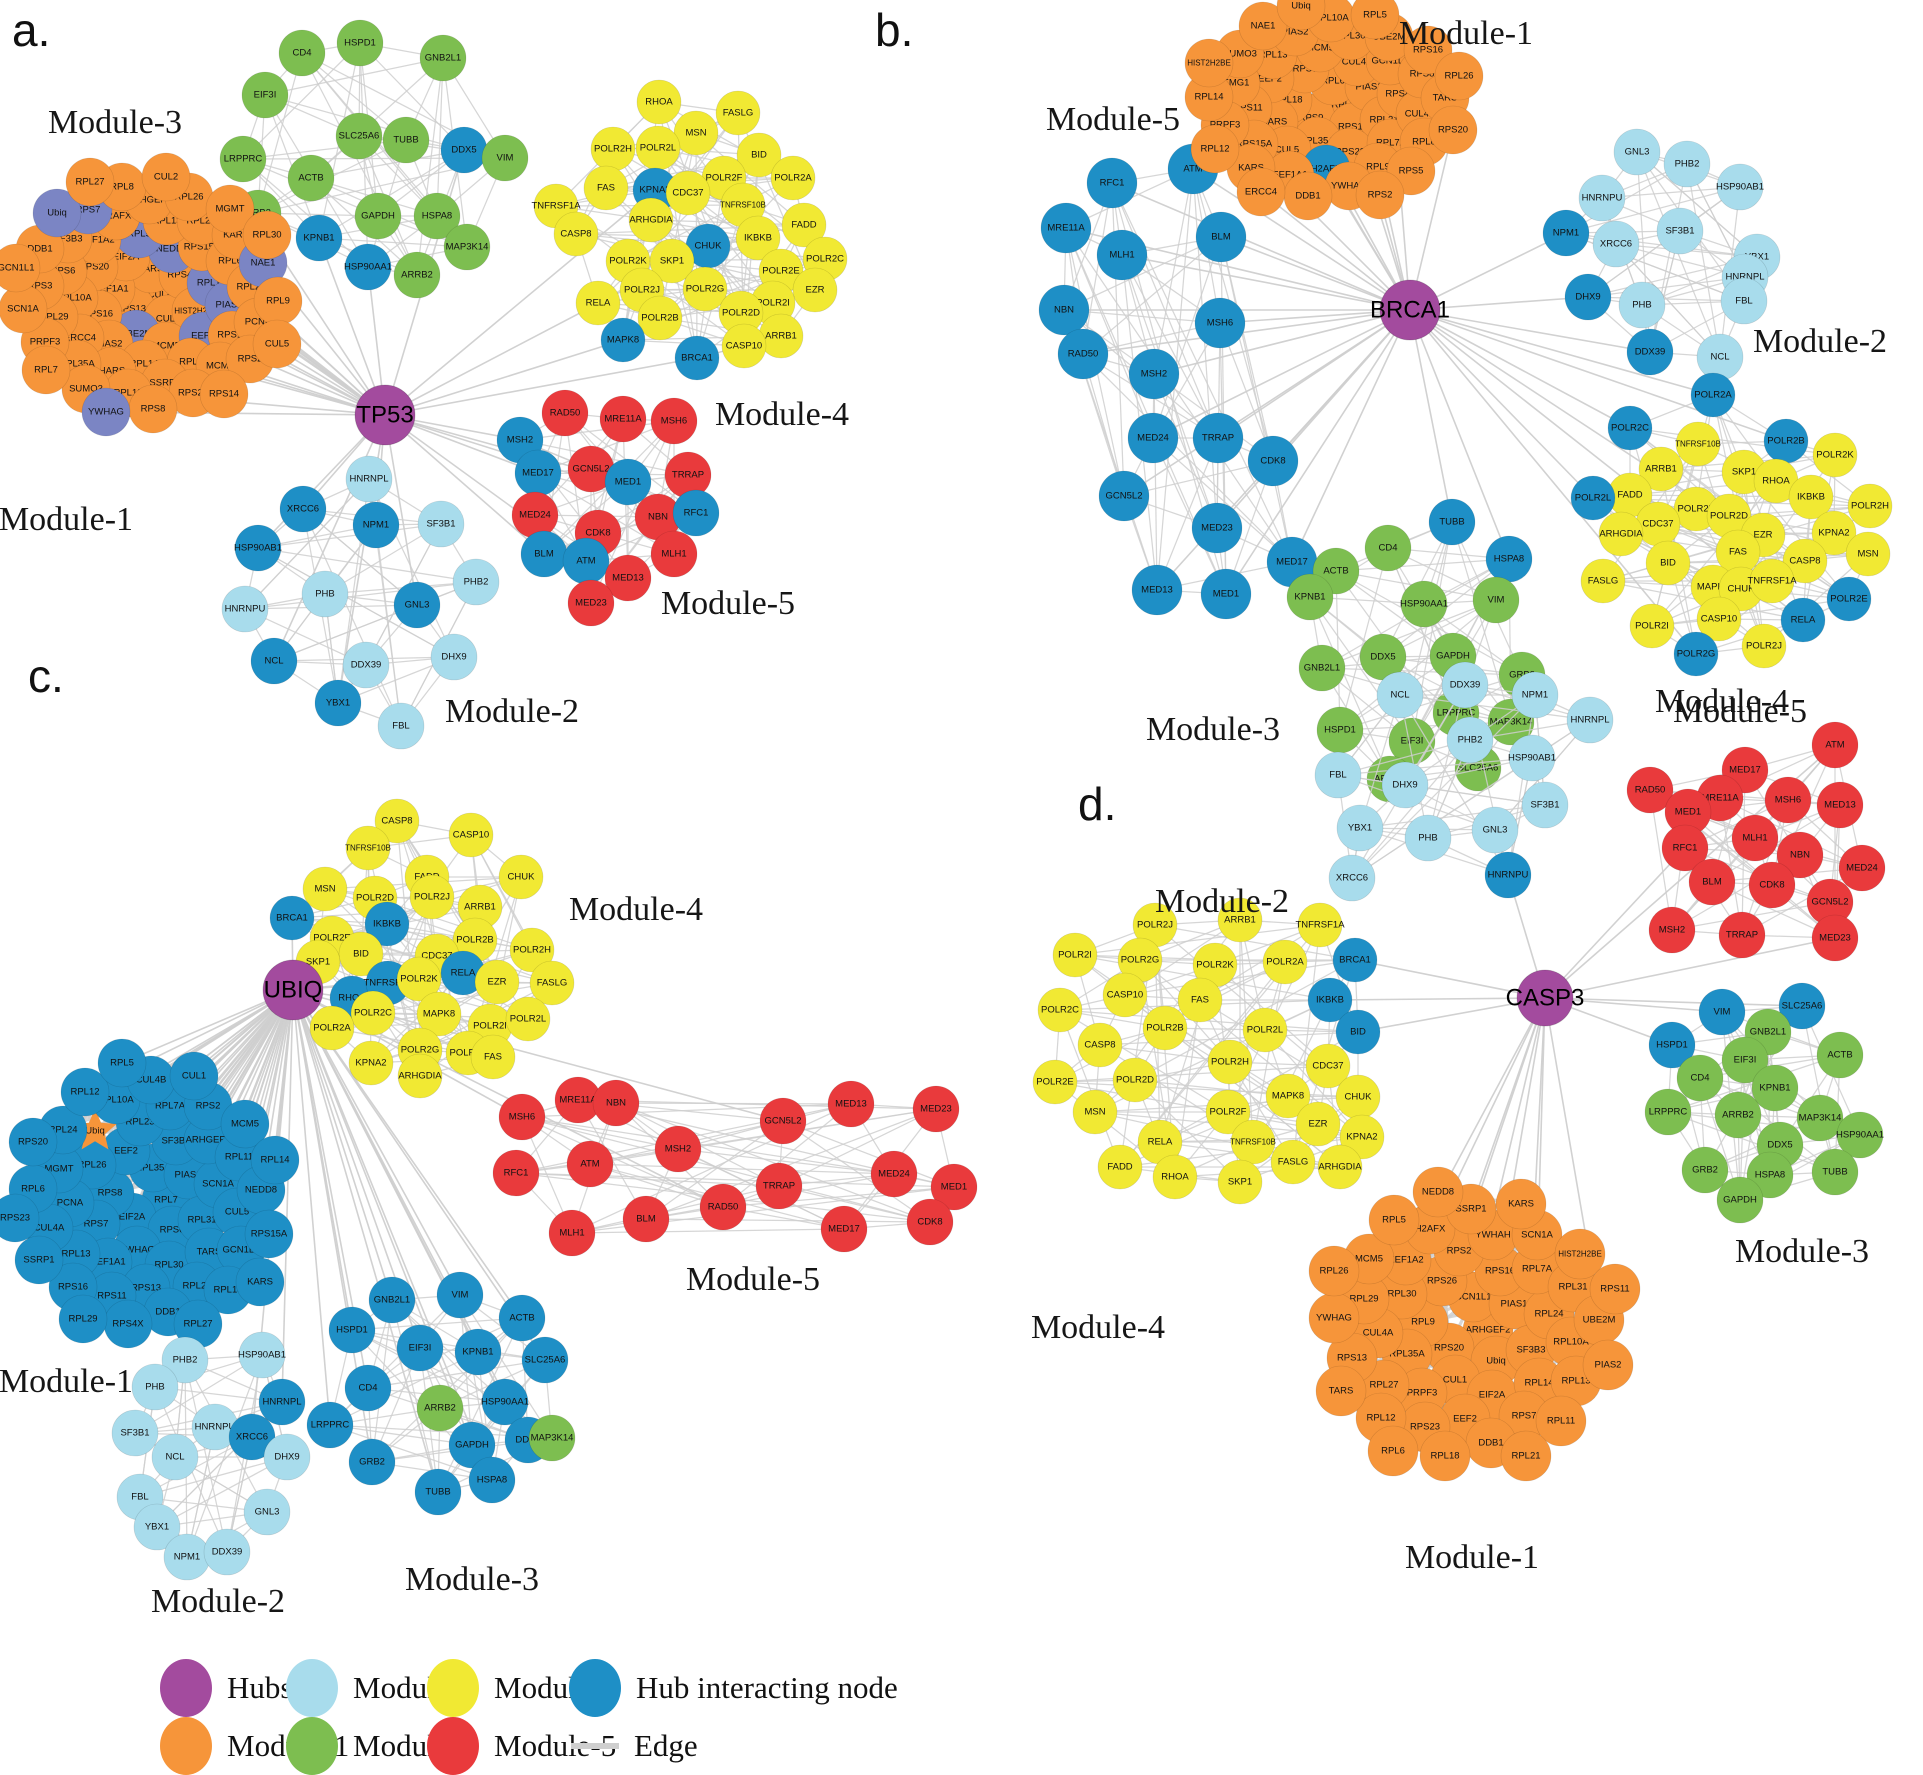  I want to click on node-NAE1, so click(1263, 26).